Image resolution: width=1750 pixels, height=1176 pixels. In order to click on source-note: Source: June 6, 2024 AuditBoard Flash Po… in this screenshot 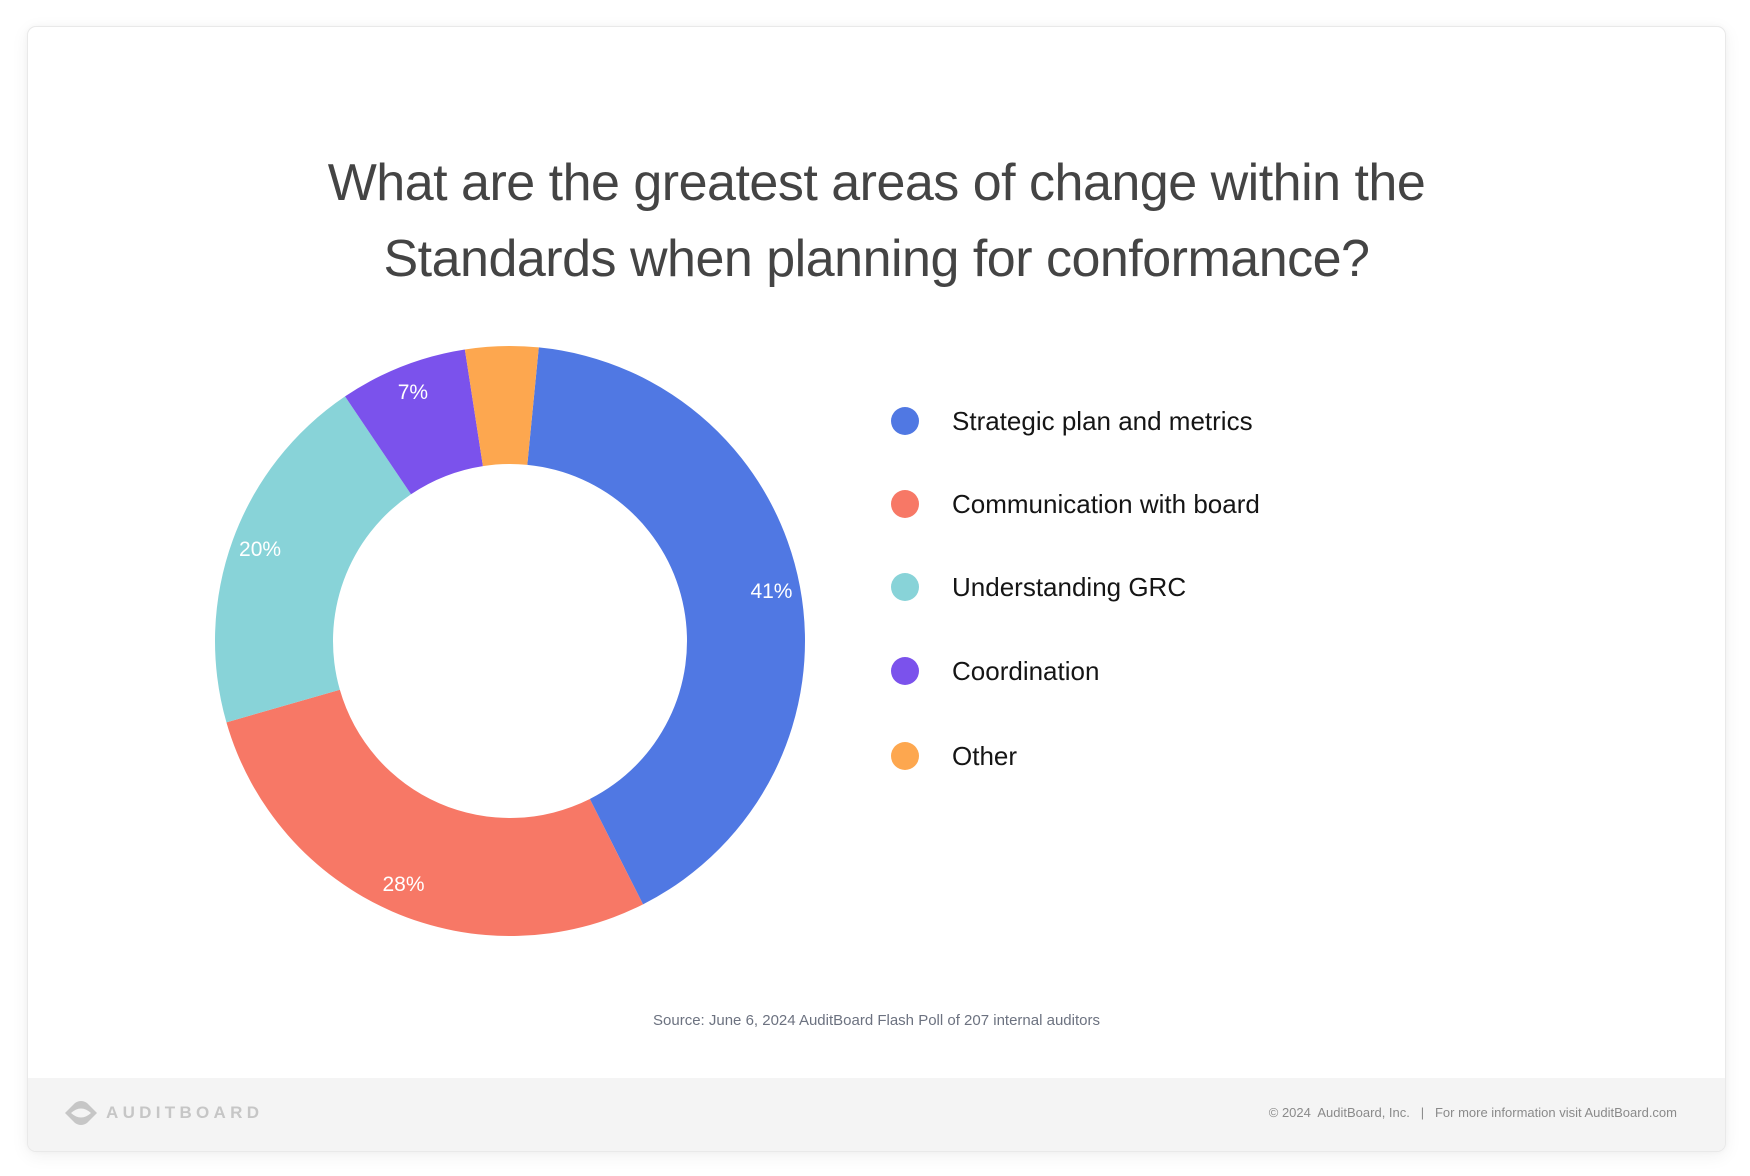, I will do `click(876, 1020)`.